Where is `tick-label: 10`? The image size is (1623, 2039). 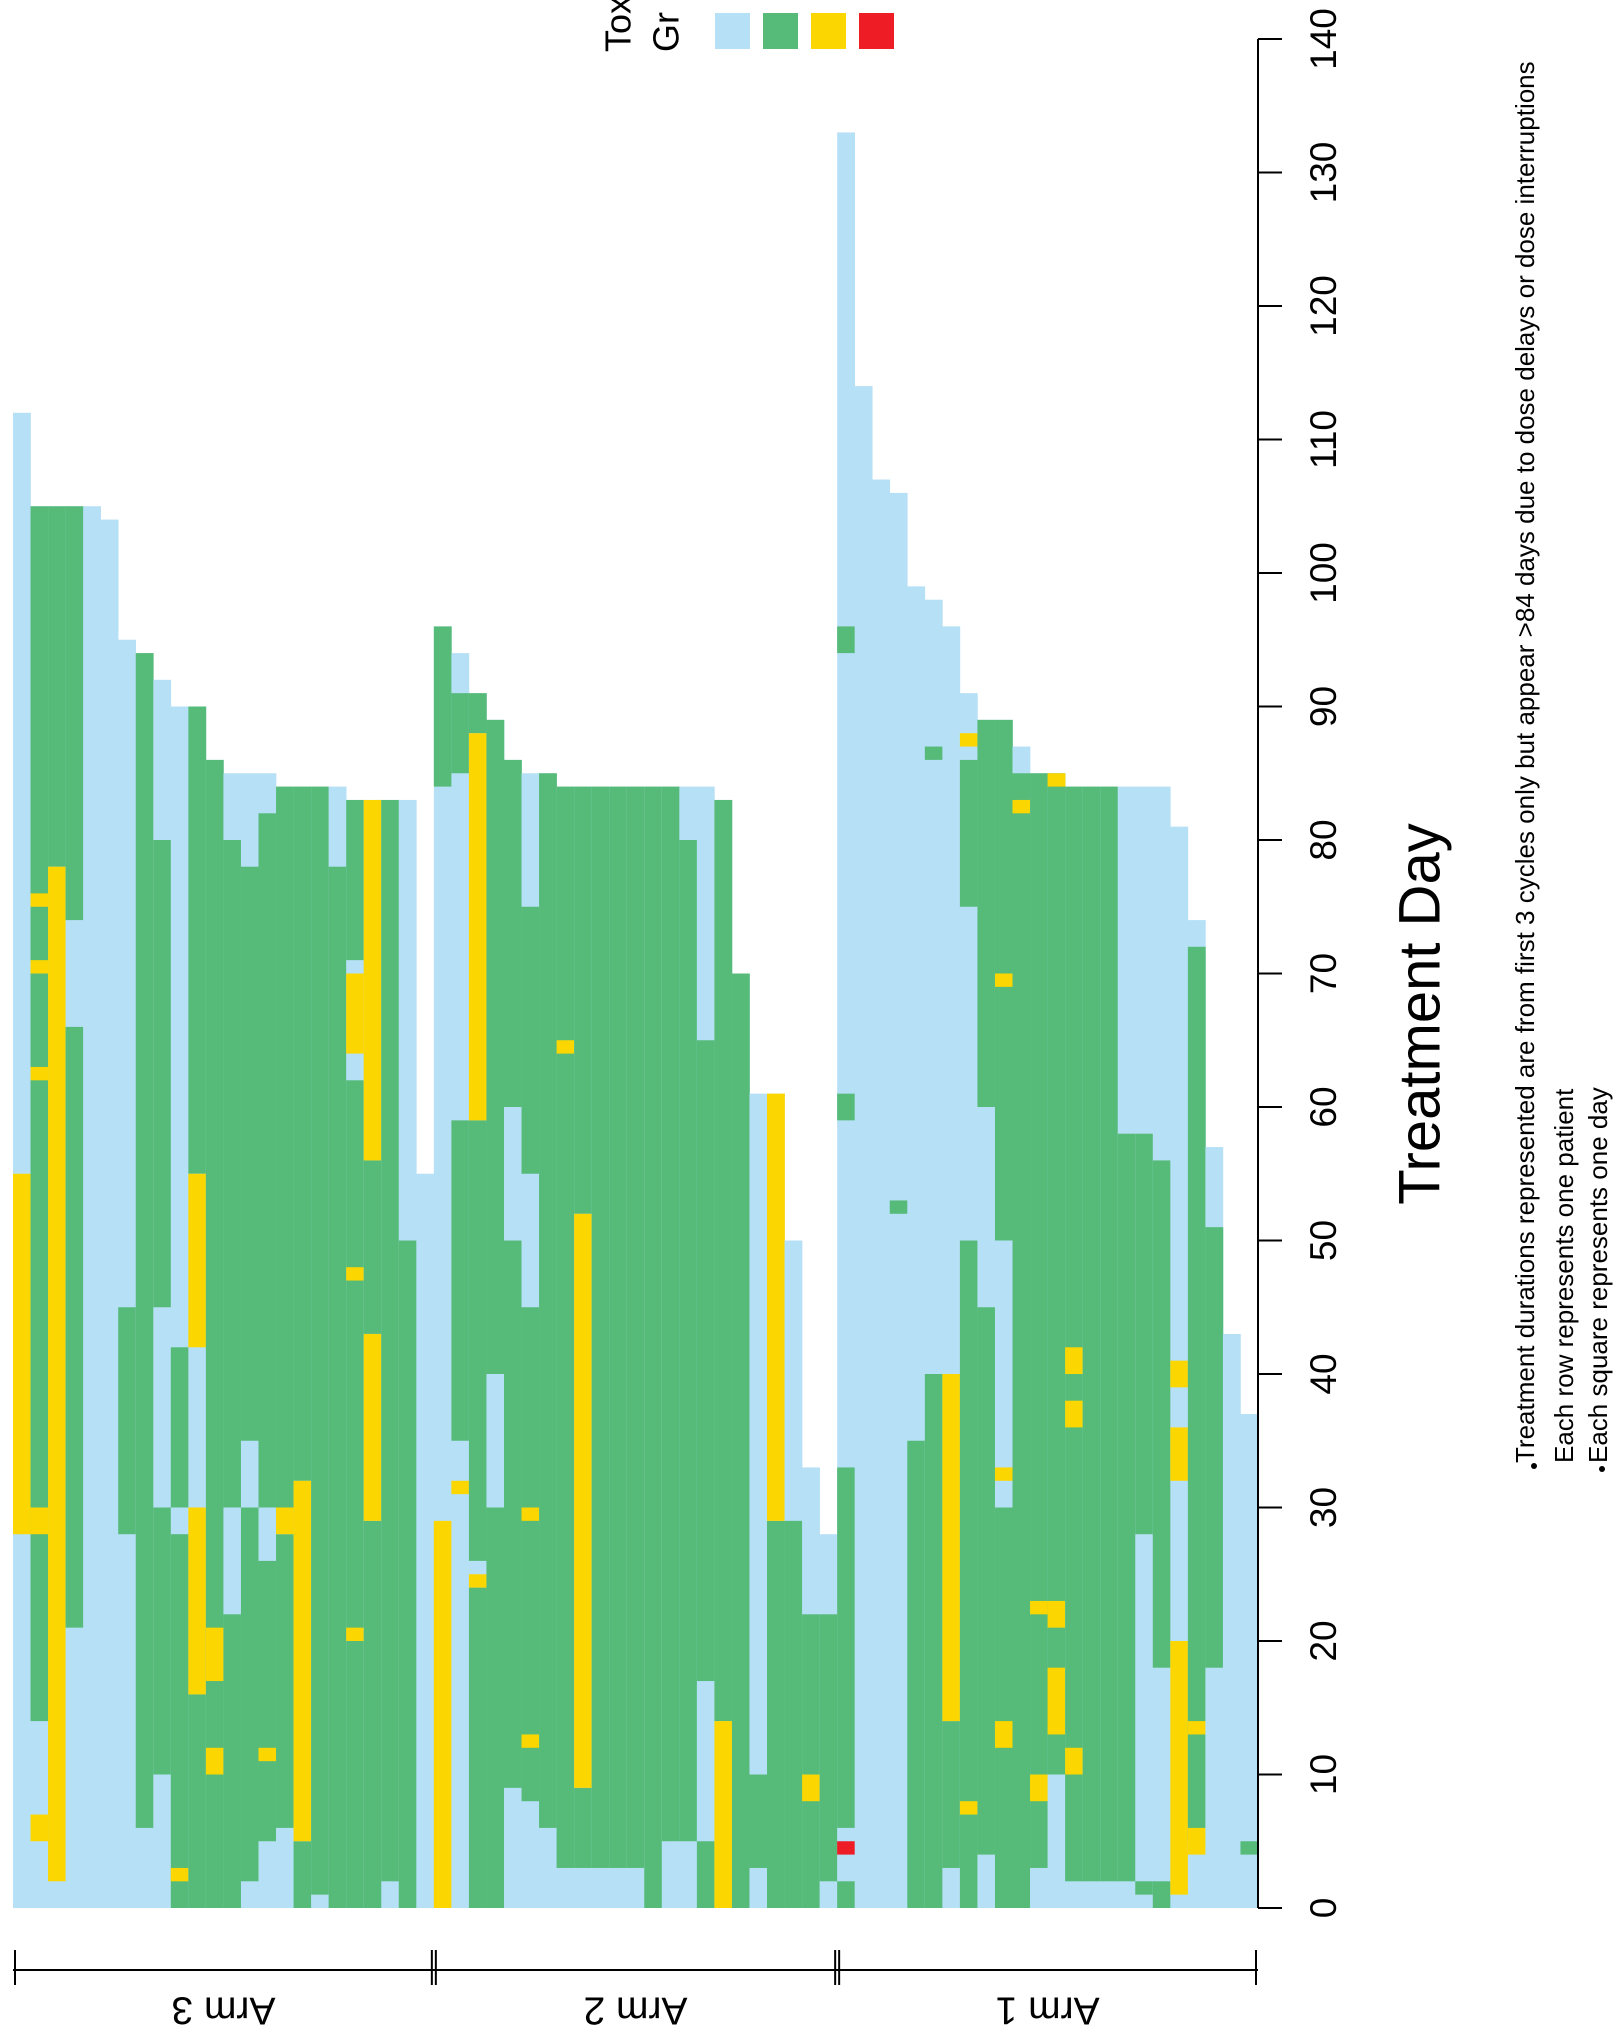
tick-label: 10 is located at coordinates (1323, 1774).